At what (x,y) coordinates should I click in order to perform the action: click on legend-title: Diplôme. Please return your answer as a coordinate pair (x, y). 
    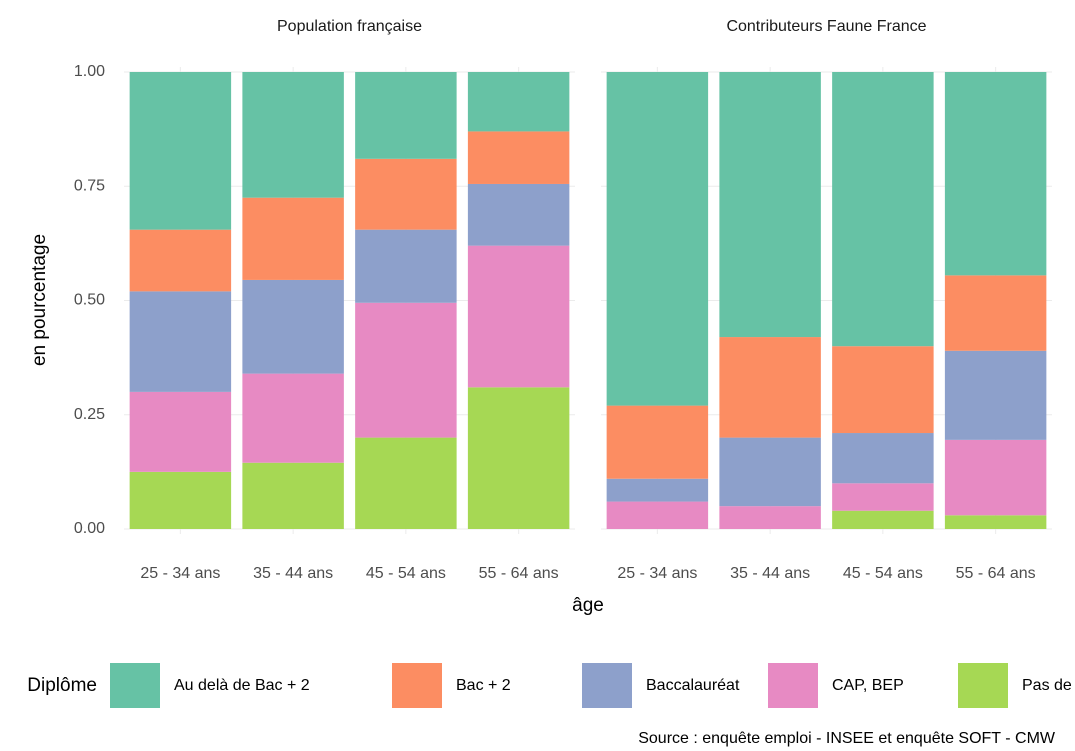
    Looking at the image, I should click on (62, 685).